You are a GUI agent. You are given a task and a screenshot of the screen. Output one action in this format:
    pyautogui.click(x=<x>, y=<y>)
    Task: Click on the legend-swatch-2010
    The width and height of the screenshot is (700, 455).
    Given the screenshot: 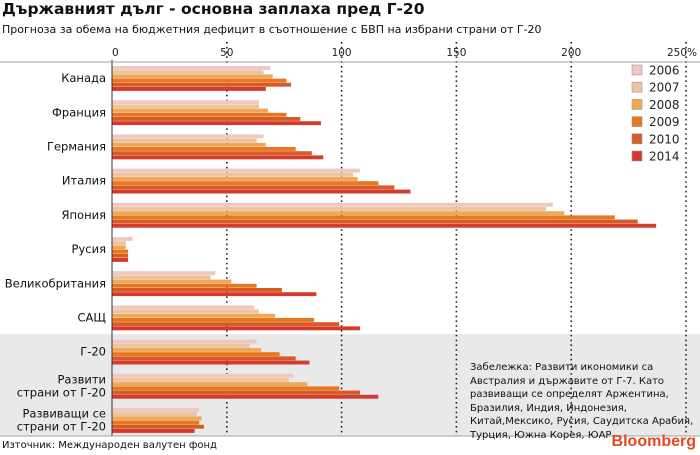 What is the action you would take?
    pyautogui.click(x=637, y=139)
    